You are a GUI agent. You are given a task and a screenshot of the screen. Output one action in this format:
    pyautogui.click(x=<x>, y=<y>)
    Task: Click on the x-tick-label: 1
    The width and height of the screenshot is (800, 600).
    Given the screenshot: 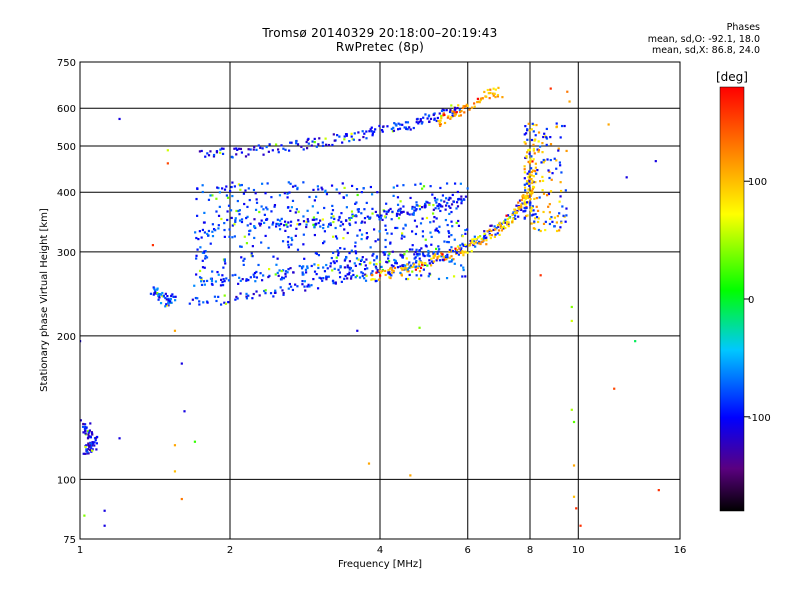 What is the action you would take?
    pyautogui.click(x=80, y=550)
    